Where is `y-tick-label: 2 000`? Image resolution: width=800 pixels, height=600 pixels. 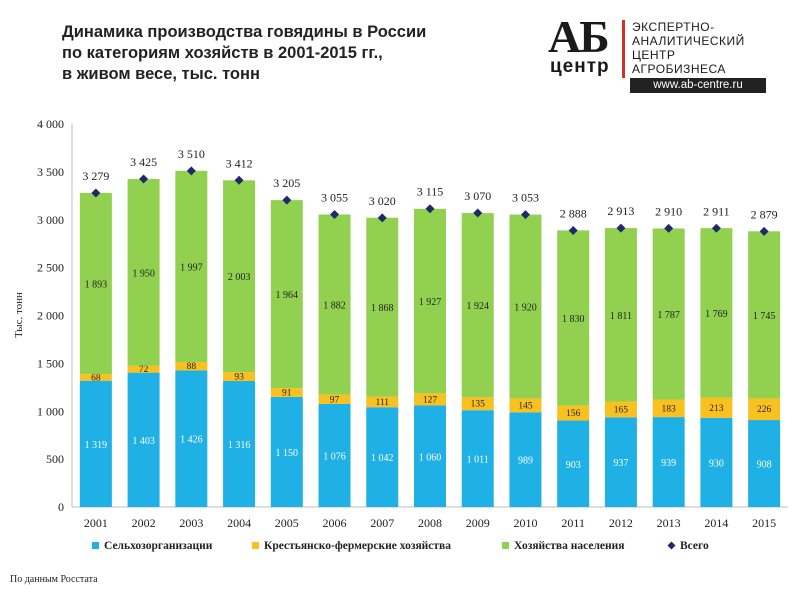
y-tick-label: 2 000 is located at coordinates (50, 316).